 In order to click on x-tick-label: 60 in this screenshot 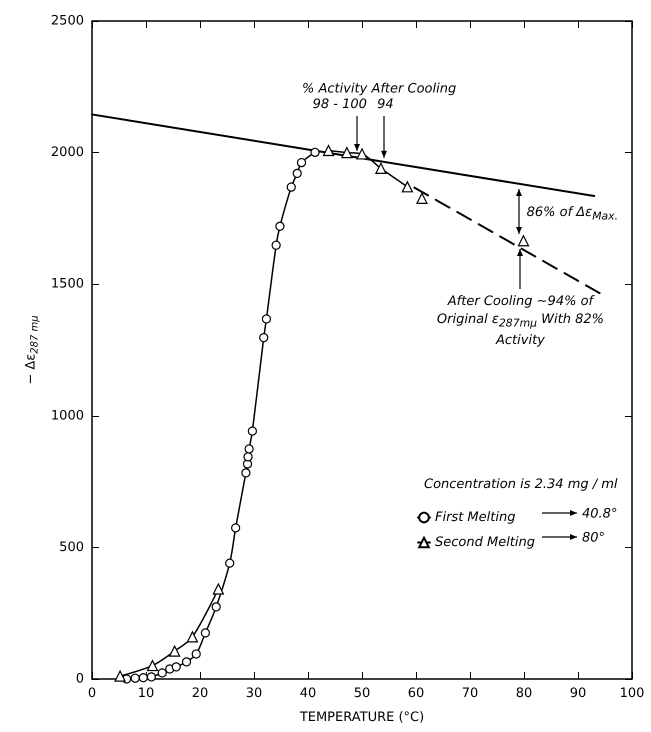, I will do `click(416, 693)`.